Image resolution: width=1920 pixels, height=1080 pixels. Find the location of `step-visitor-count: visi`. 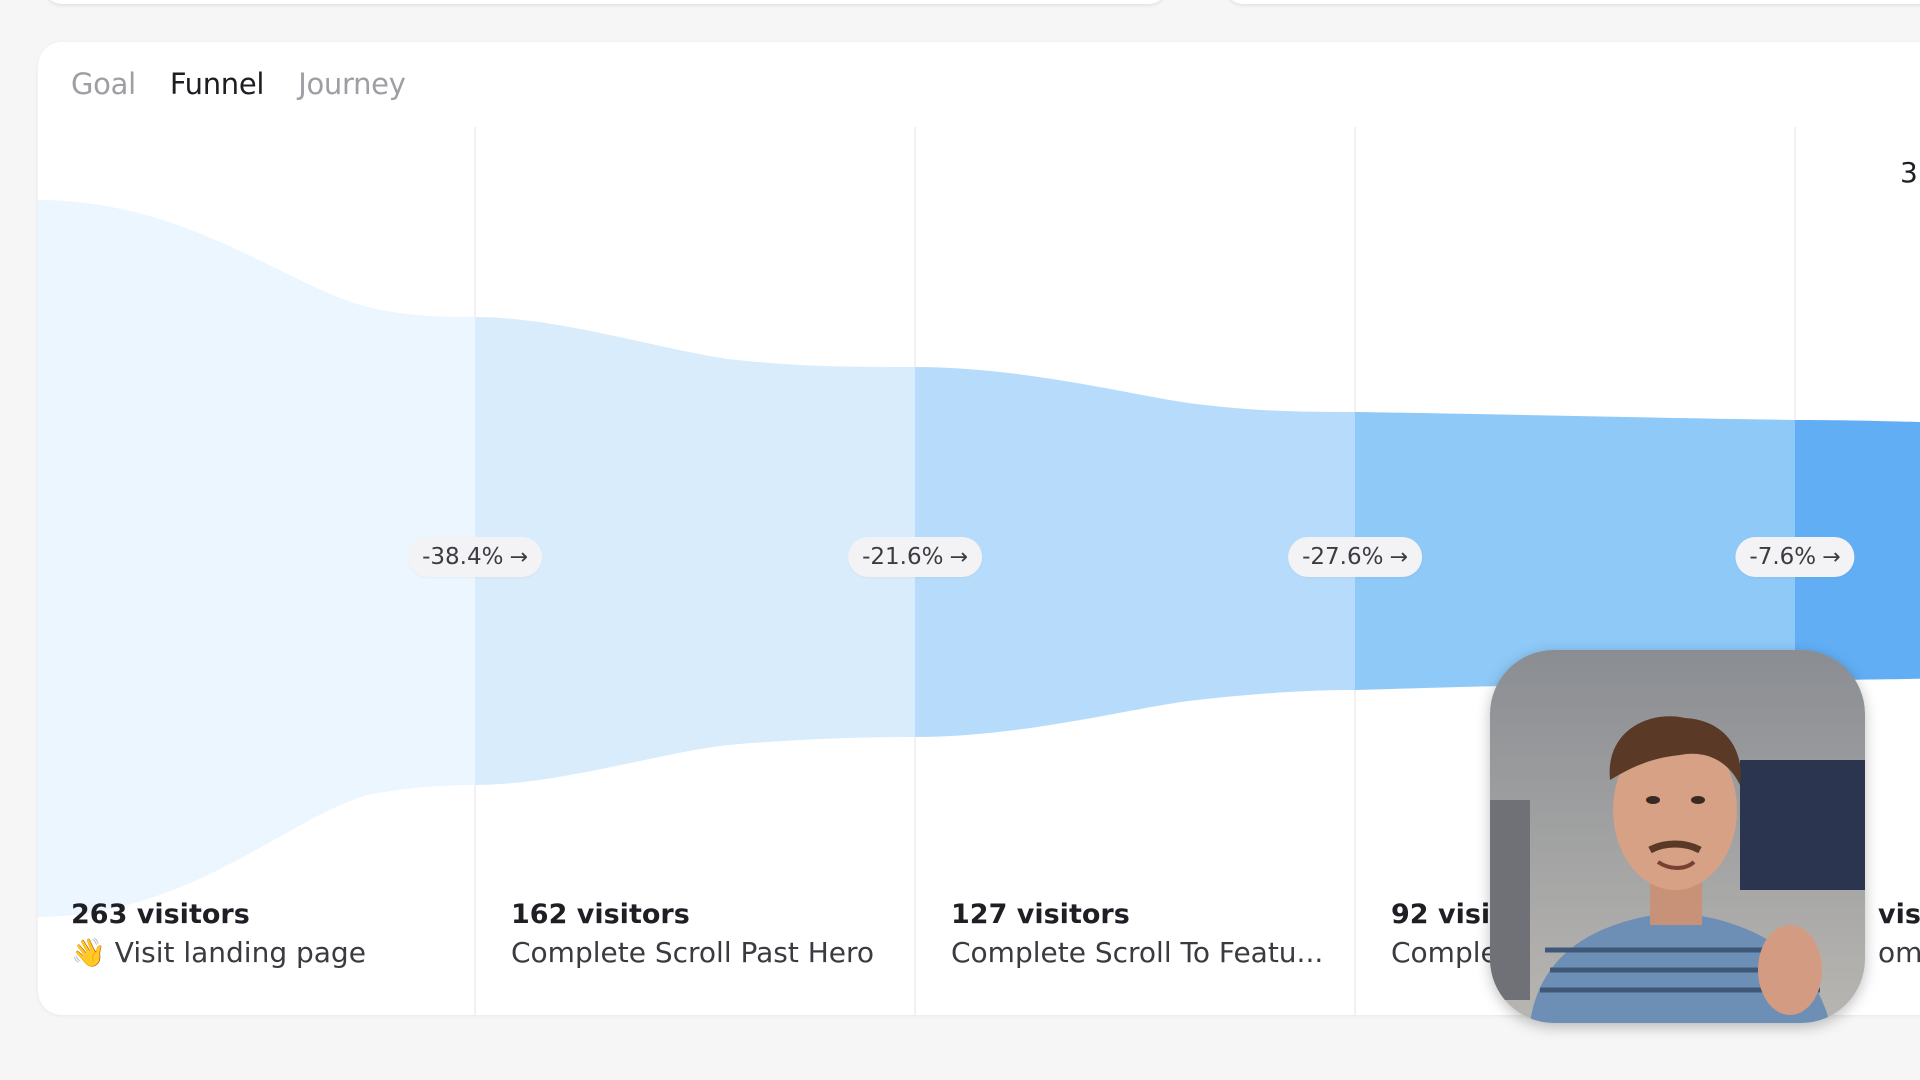

step-visitor-count: visi is located at coordinates (1899, 914).